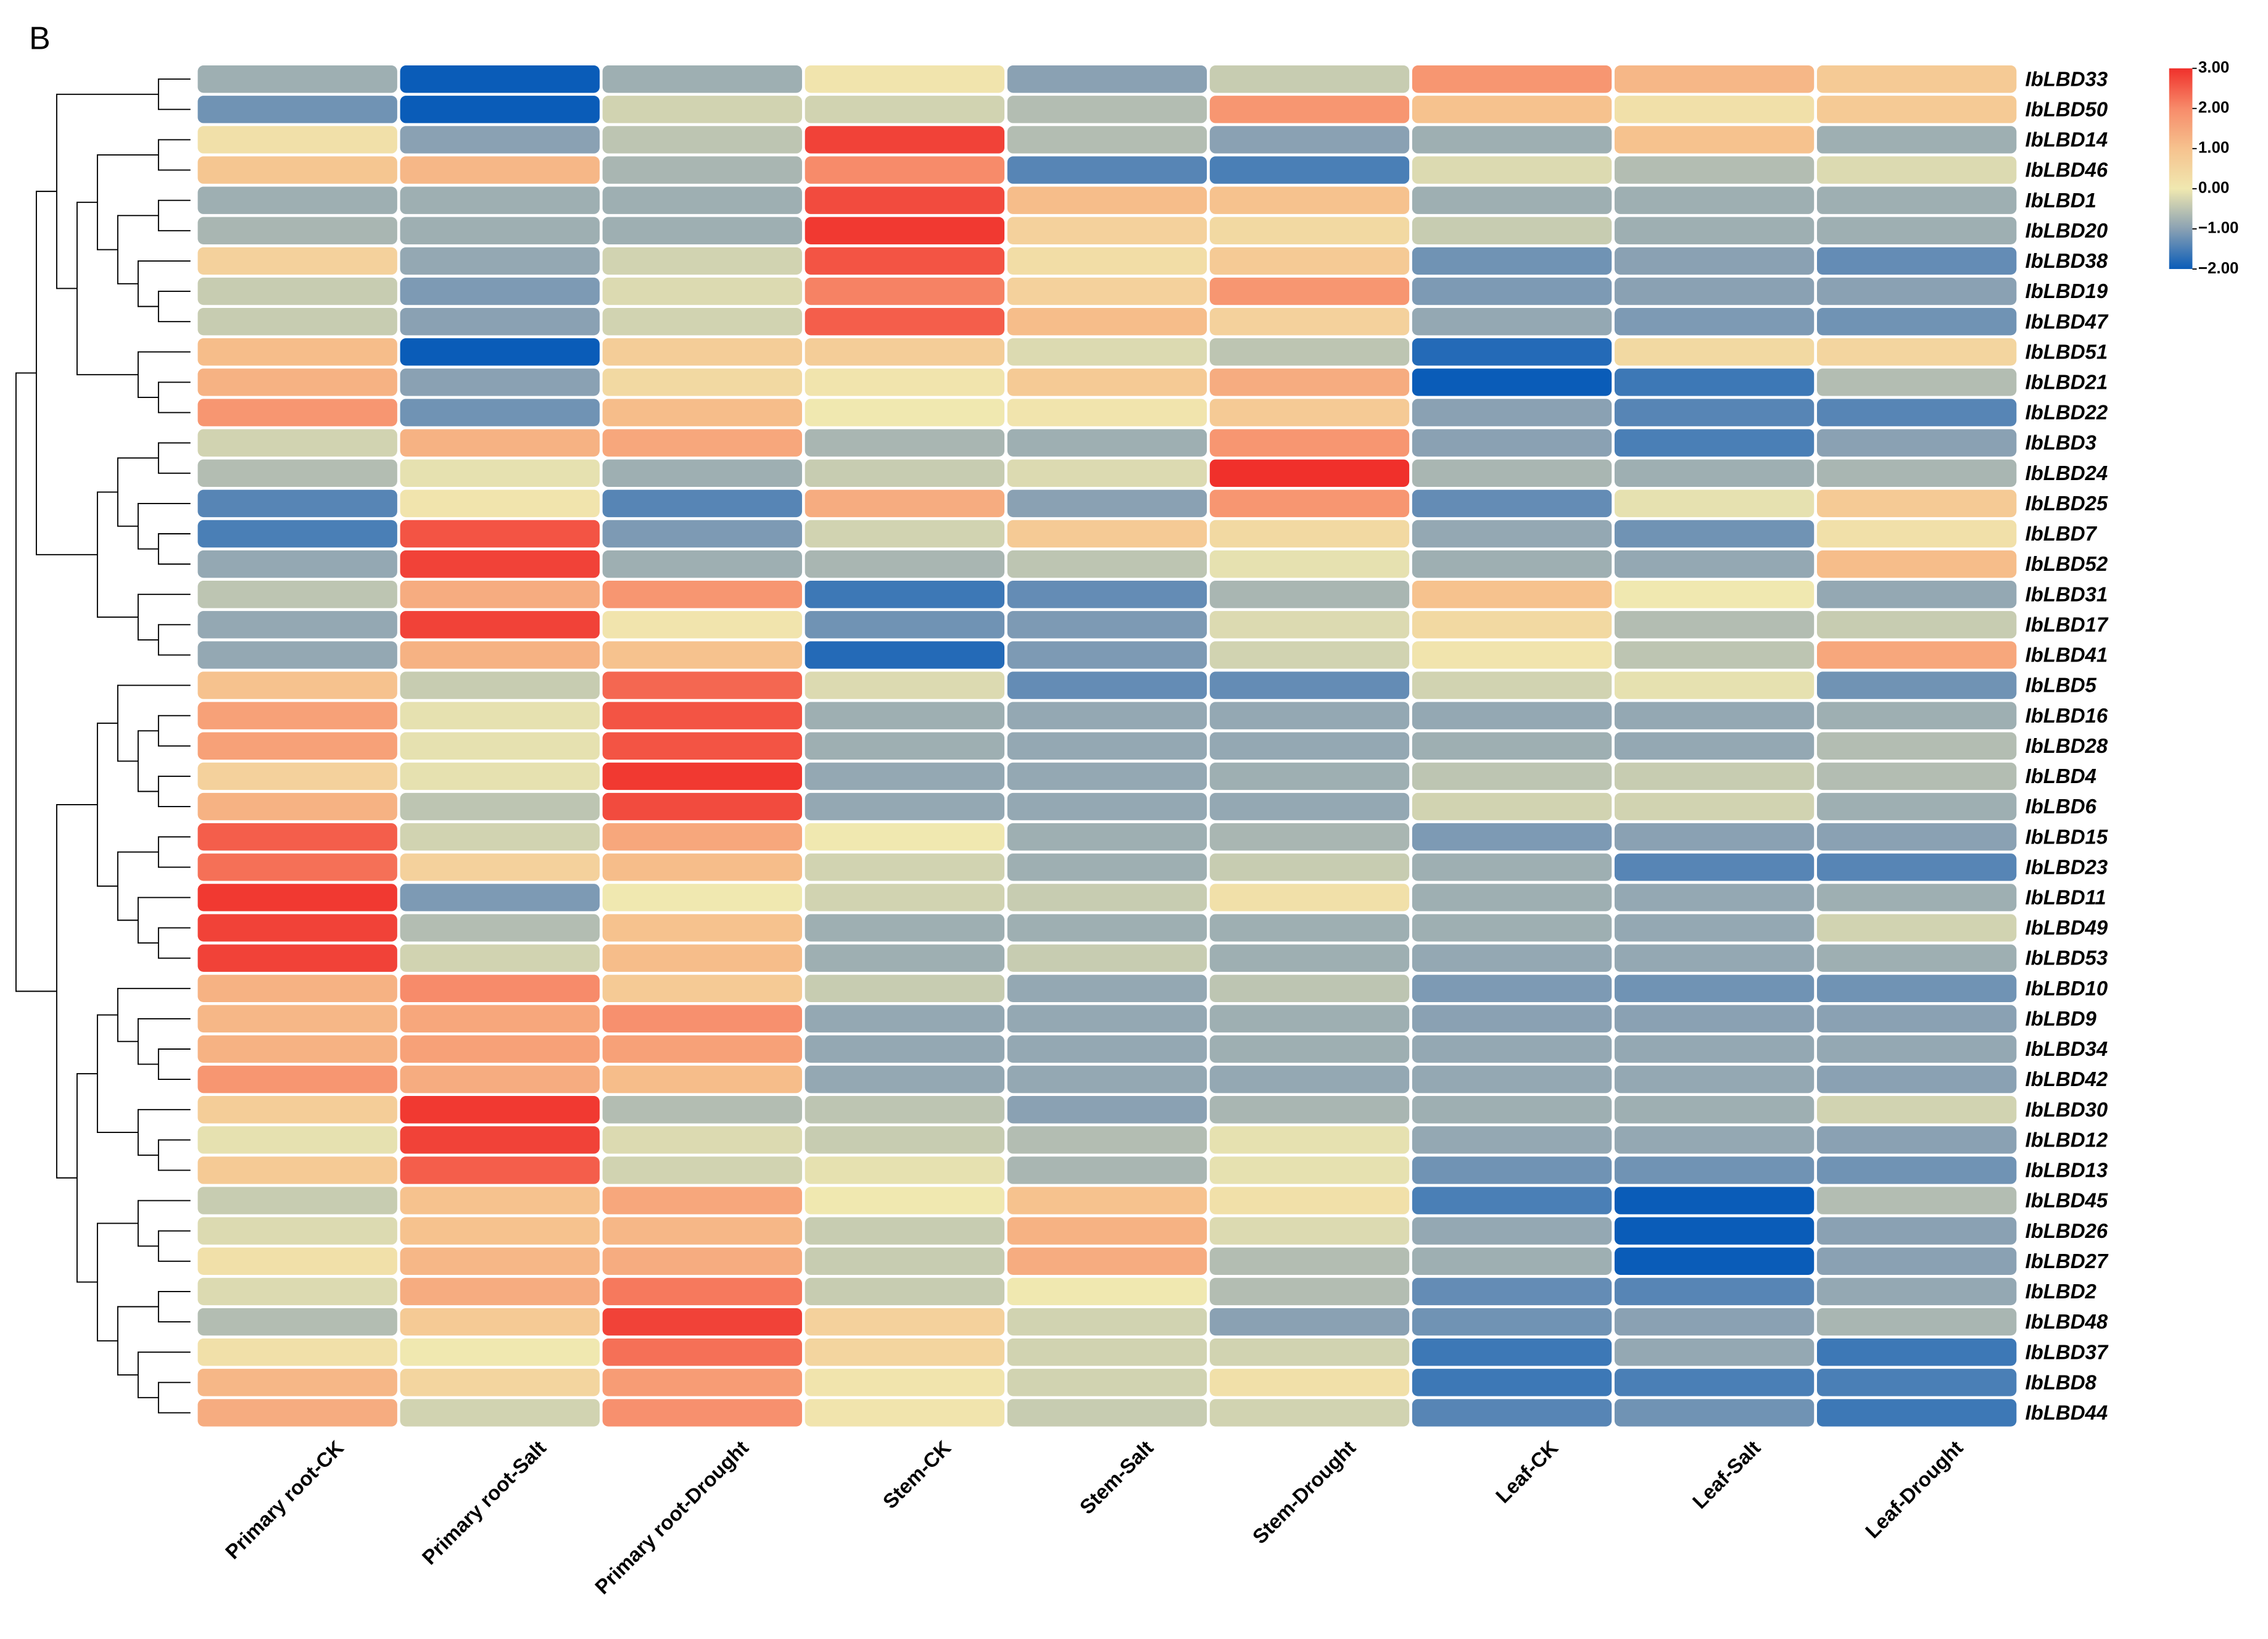 The width and height of the screenshot is (2268, 1639). What do you see at coordinates (2066, 412) in the screenshot?
I see `row-label: IbLBD22` at bounding box center [2066, 412].